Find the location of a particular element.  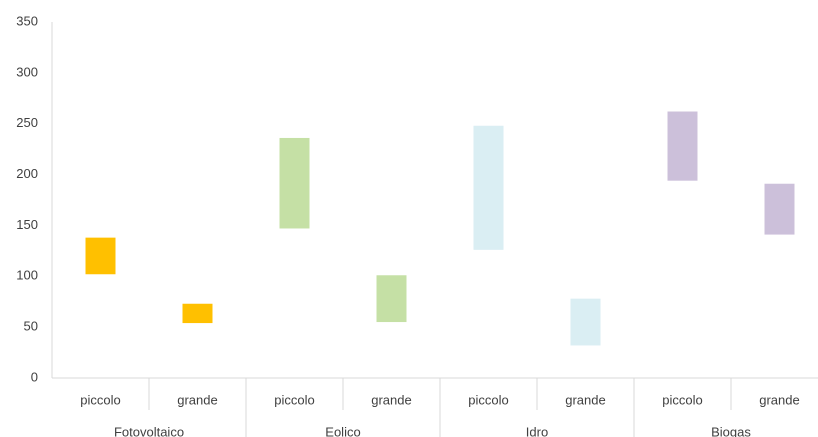

y-tick-label: 350 is located at coordinates (27, 20).